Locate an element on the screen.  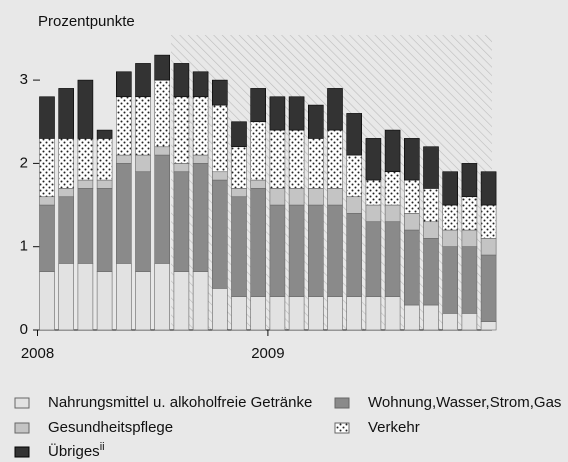
y-tick-label: 0 is located at coordinates (24, 329).